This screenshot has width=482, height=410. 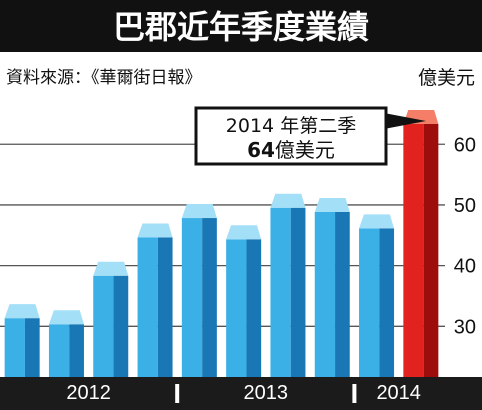 I want to click on source-note: 資料來源：《華爾街日報》, so click(x=104, y=78).